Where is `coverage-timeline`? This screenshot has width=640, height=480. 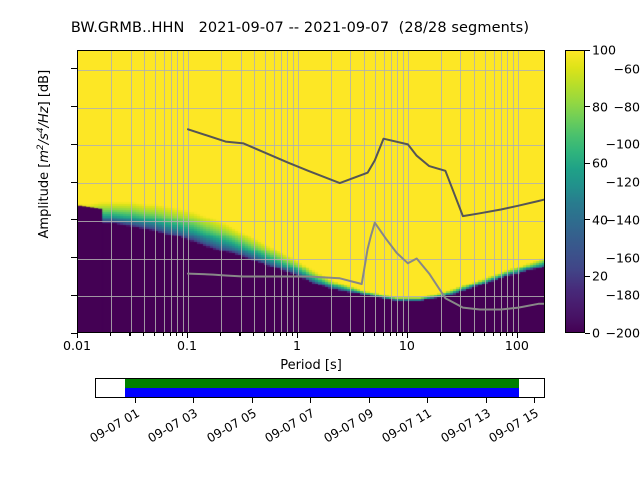
coverage-timeline is located at coordinates (320, 388).